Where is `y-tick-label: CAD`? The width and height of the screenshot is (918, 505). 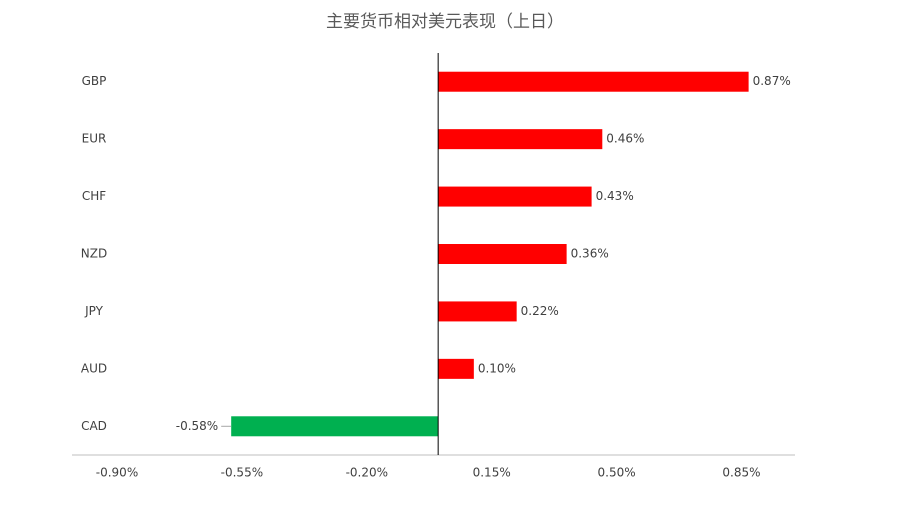
y-tick-label: CAD is located at coordinates (94, 426).